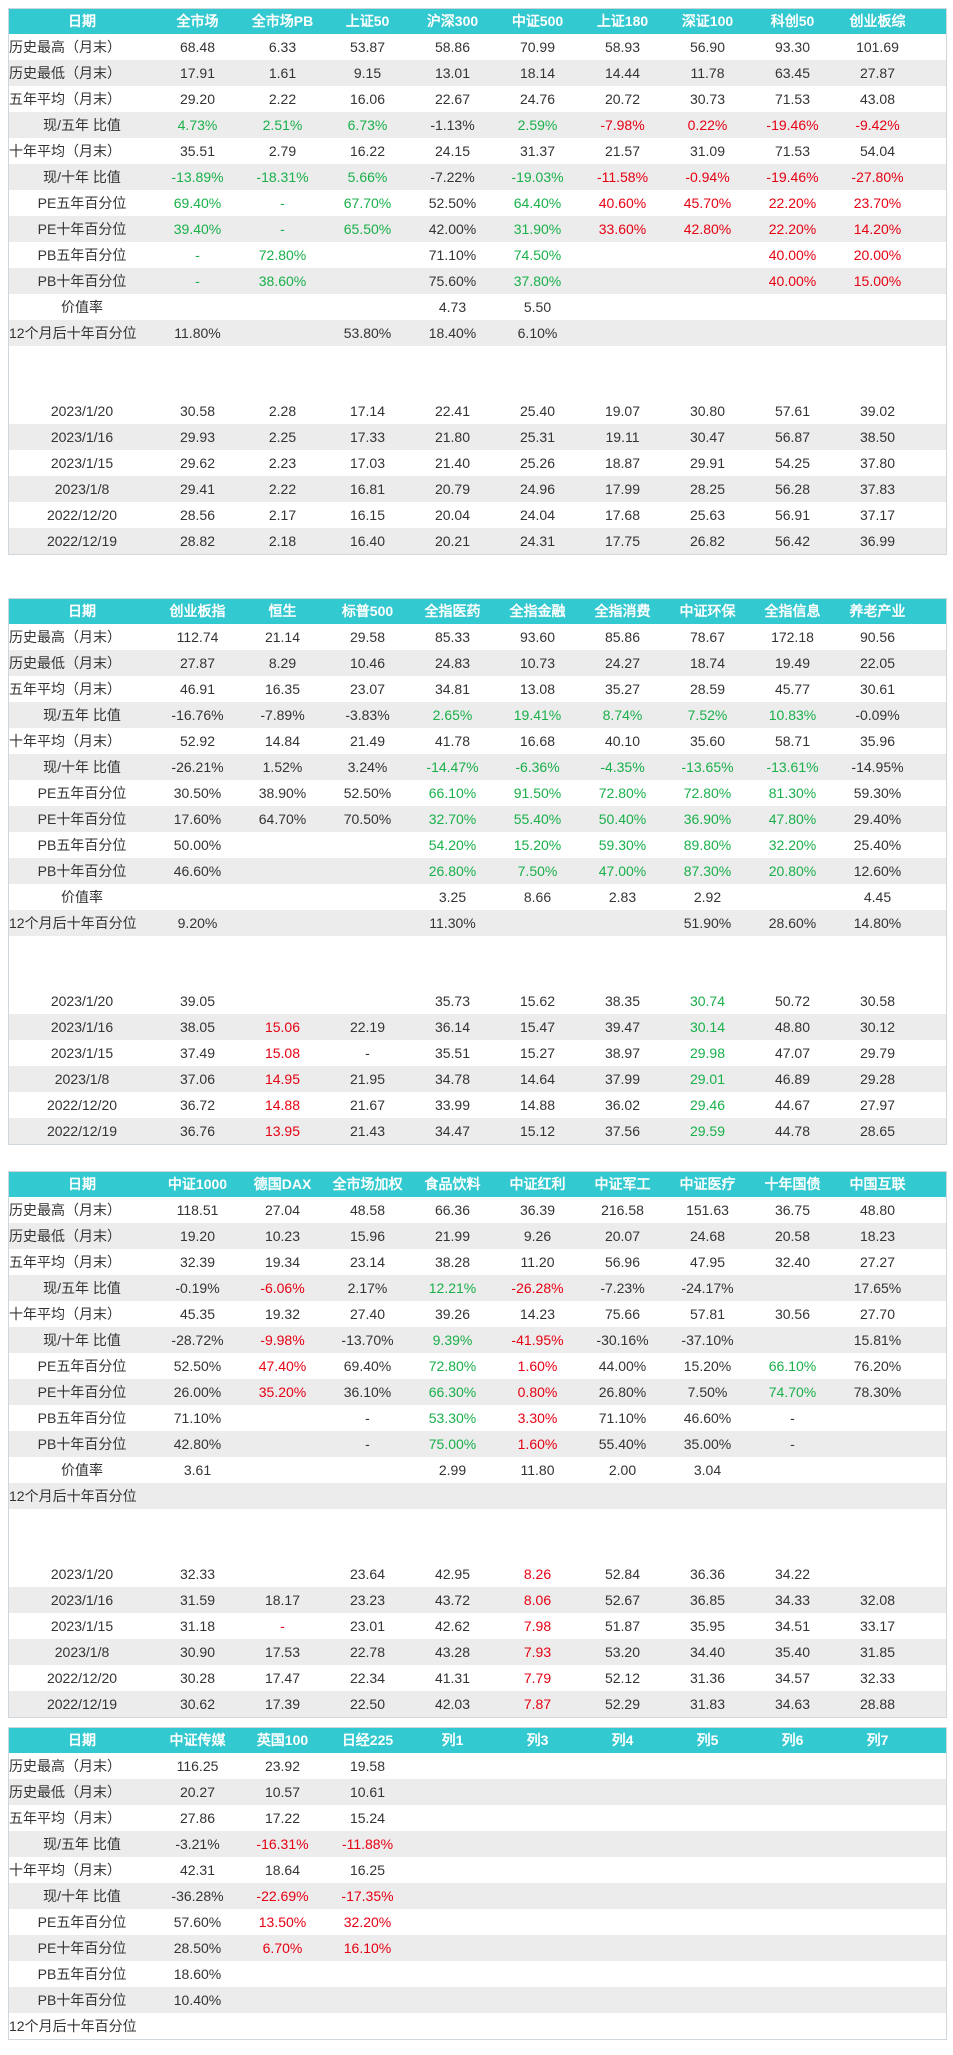 This screenshot has width=953, height=2055. What do you see at coordinates (197, 515) in the screenshot?
I see `data-cell: 28.56` at bounding box center [197, 515].